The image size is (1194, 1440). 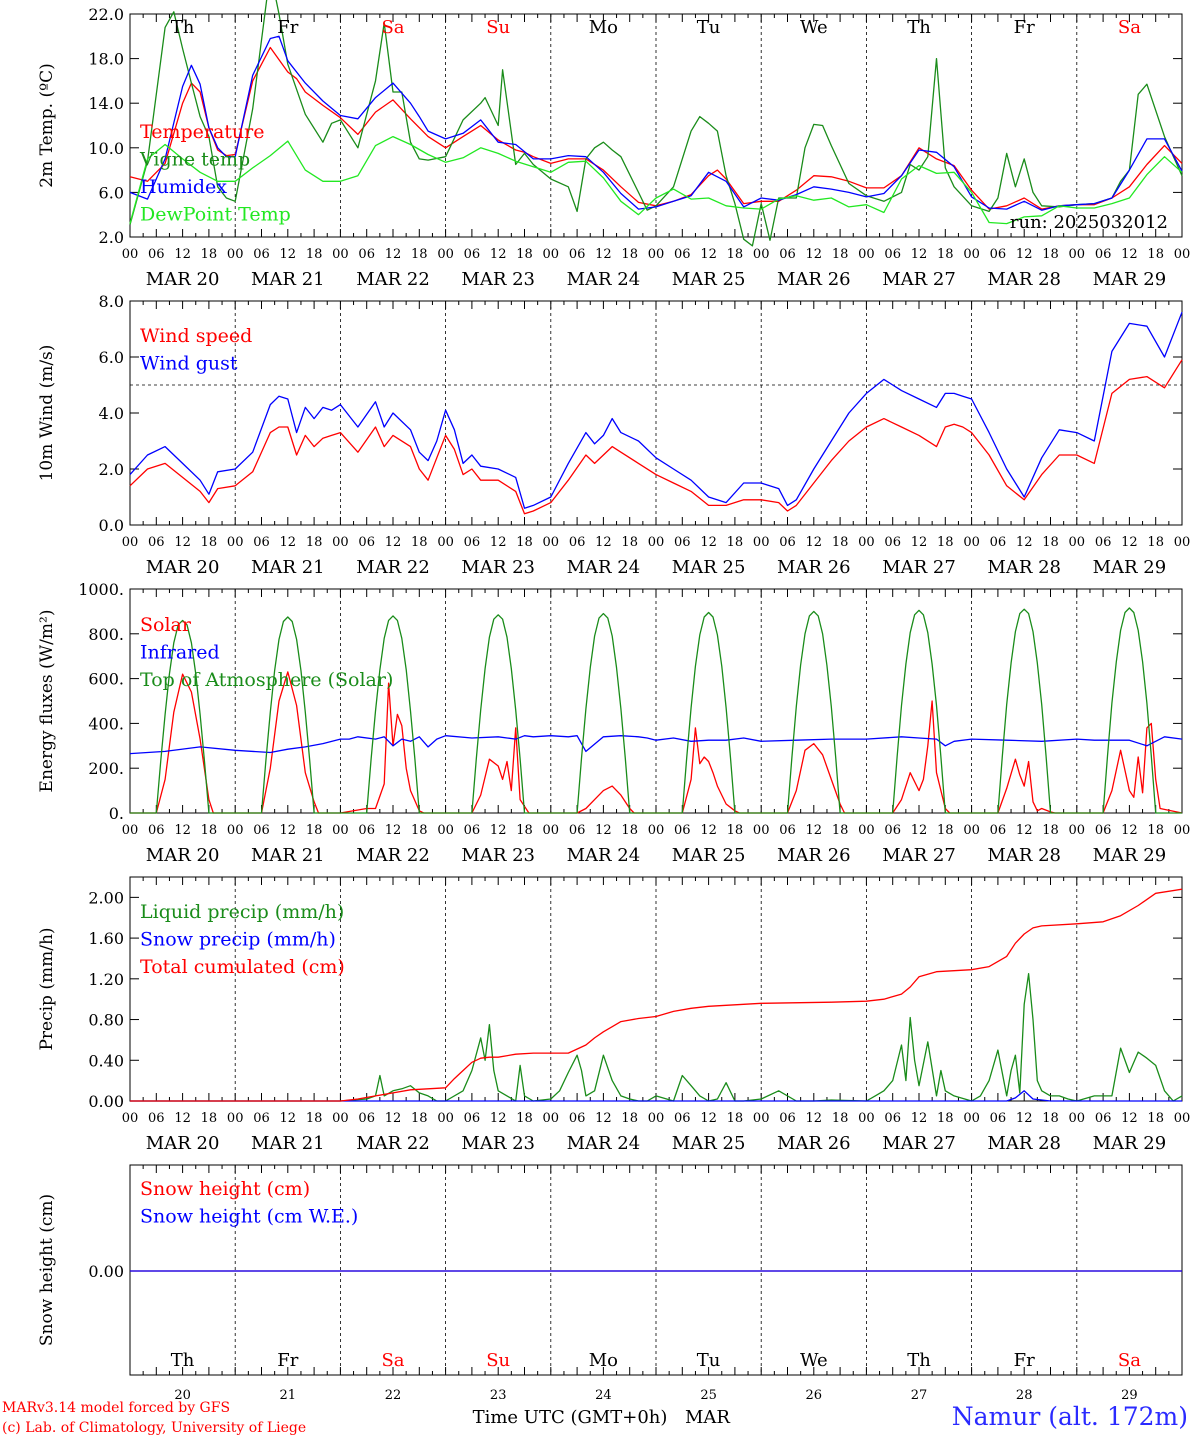 What do you see at coordinates (1182, 1118) in the screenshot?
I see `precip-hour-label: 00` at bounding box center [1182, 1118].